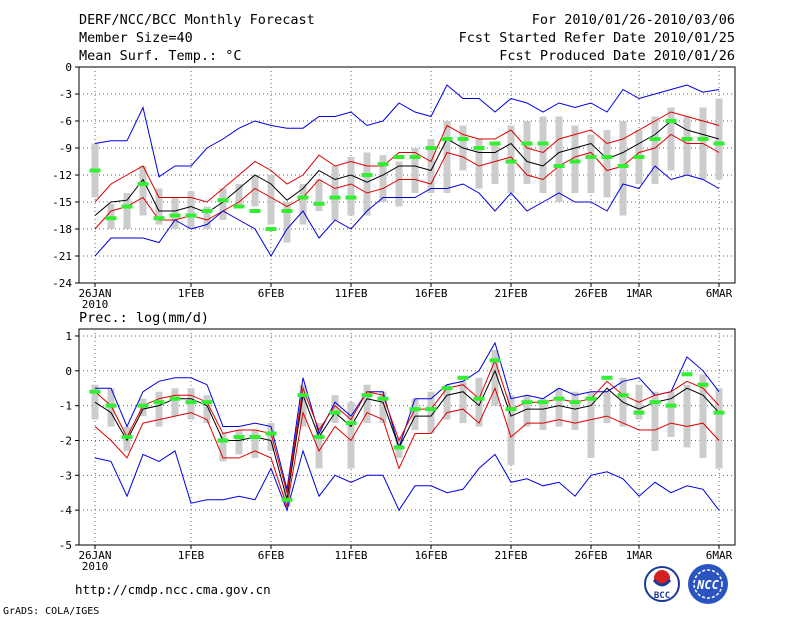  I want to click on y-tick-label: -3, so click(65, 94).